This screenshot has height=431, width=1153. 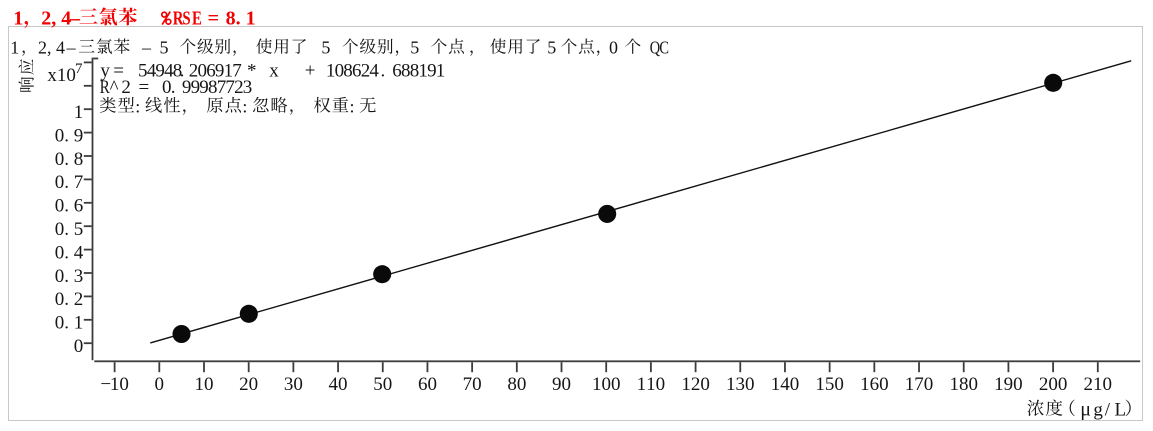 What do you see at coordinates (69, 206) in the screenshot?
I see `svg-text: 0.6` at bounding box center [69, 206].